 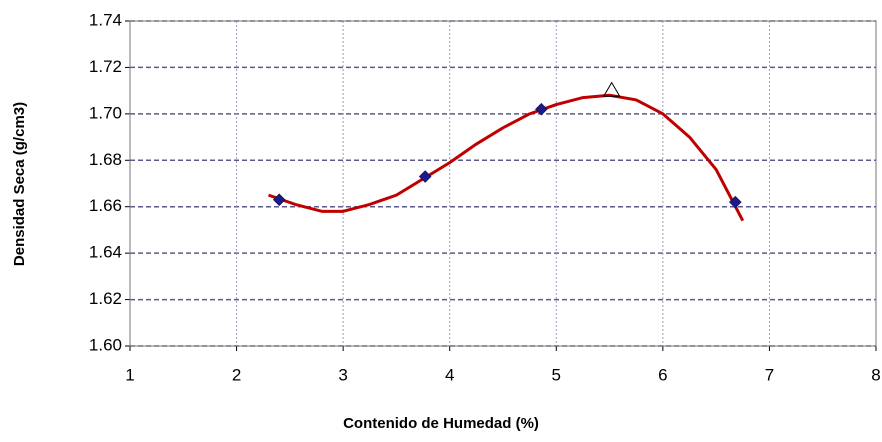 What do you see at coordinates (105, 298) in the screenshot?
I see `y-tick-label: 1.62` at bounding box center [105, 298].